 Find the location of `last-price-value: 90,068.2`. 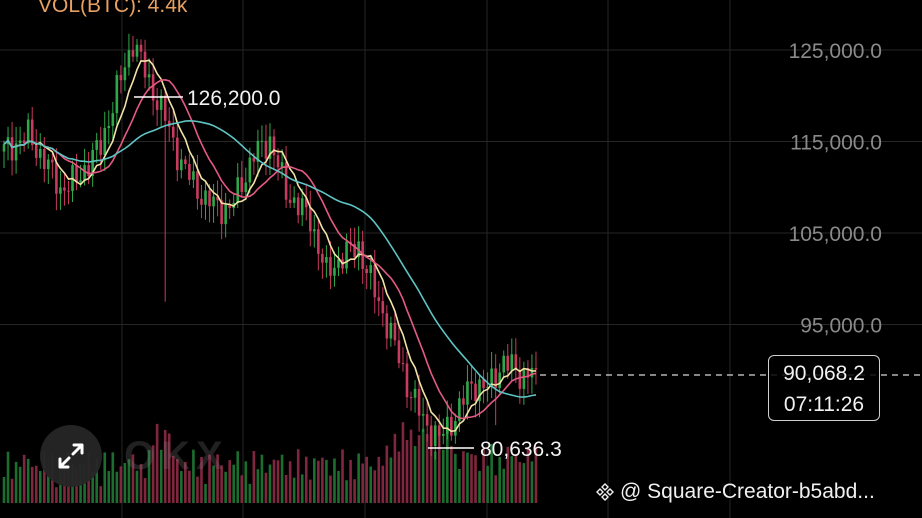

last-price-value: 90,068.2 is located at coordinates (824, 373).